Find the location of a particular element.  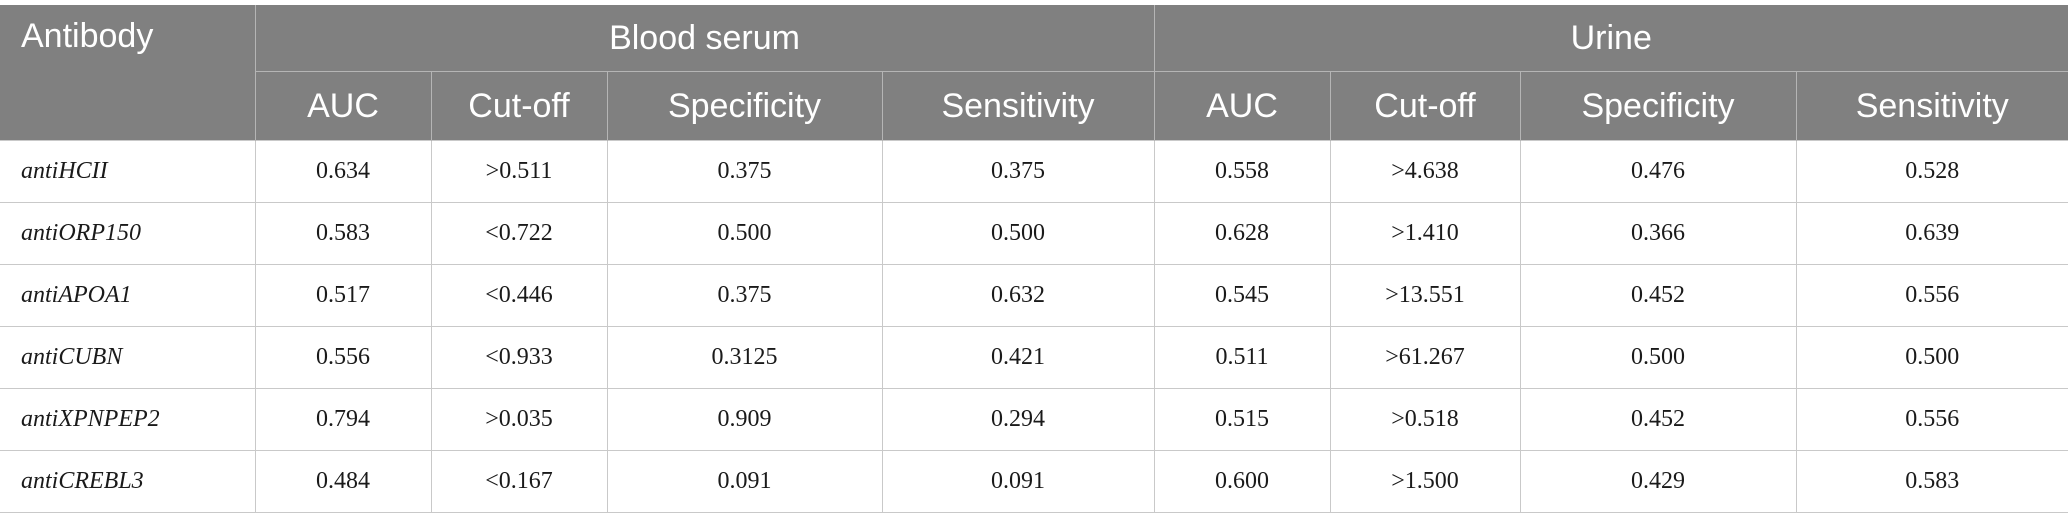

urine-specificity-cell: 0.429 is located at coordinates (1658, 481).